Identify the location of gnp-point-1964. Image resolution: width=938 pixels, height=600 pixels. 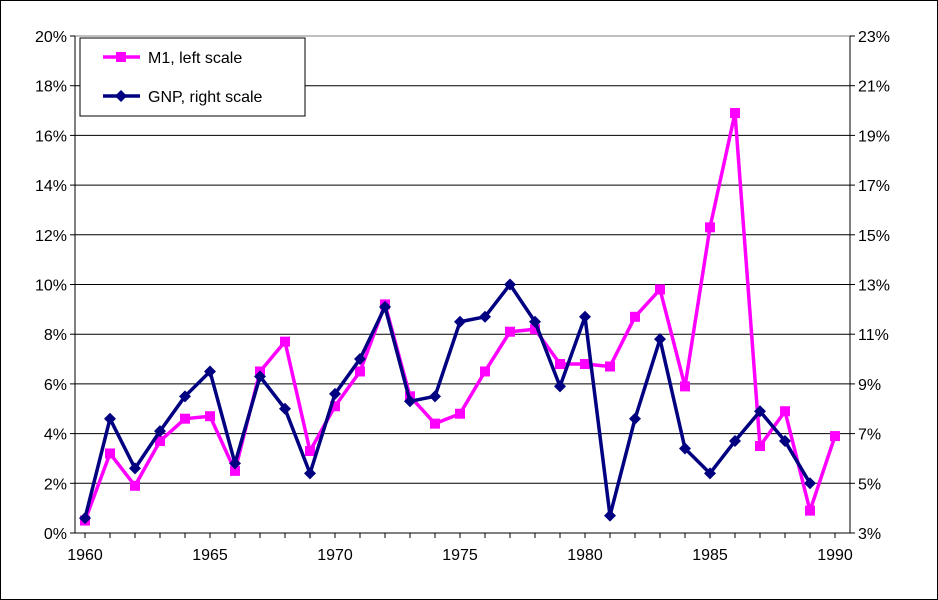
(185, 396).